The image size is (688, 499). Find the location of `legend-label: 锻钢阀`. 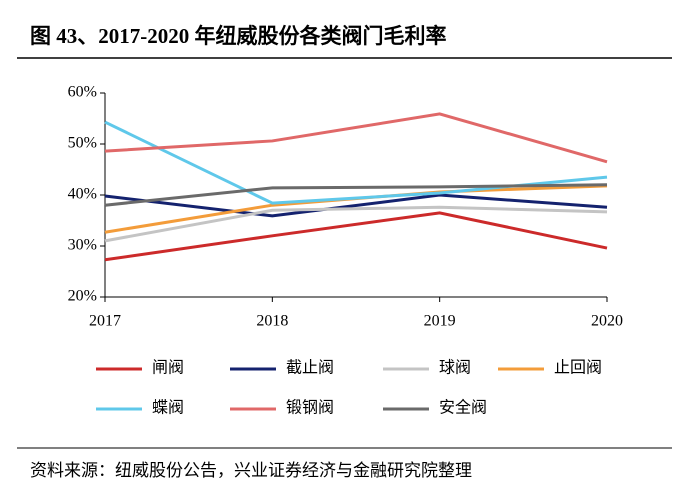

legend-label: 锻钢阀 is located at coordinates (310, 408).